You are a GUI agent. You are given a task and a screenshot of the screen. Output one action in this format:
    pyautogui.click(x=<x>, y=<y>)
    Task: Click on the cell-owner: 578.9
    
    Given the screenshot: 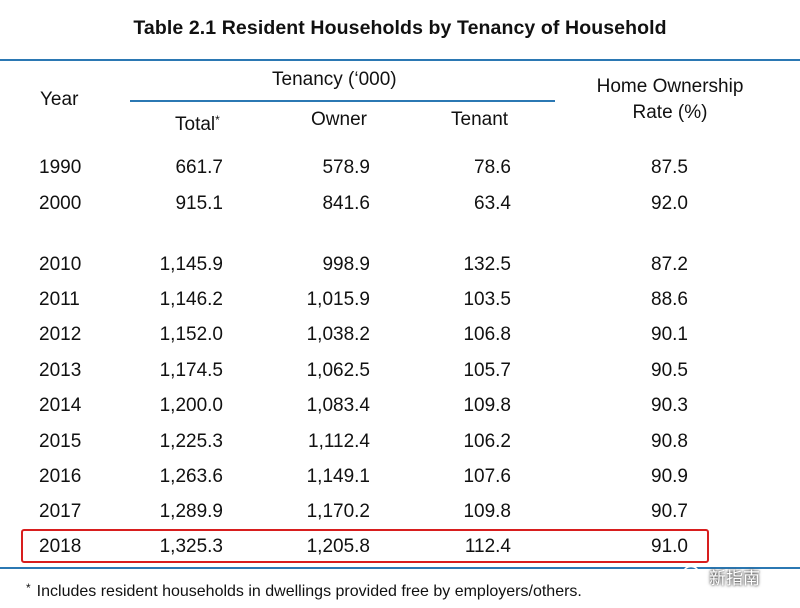 What is the action you would take?
    pyautogui.click(x=346, y=167)
    